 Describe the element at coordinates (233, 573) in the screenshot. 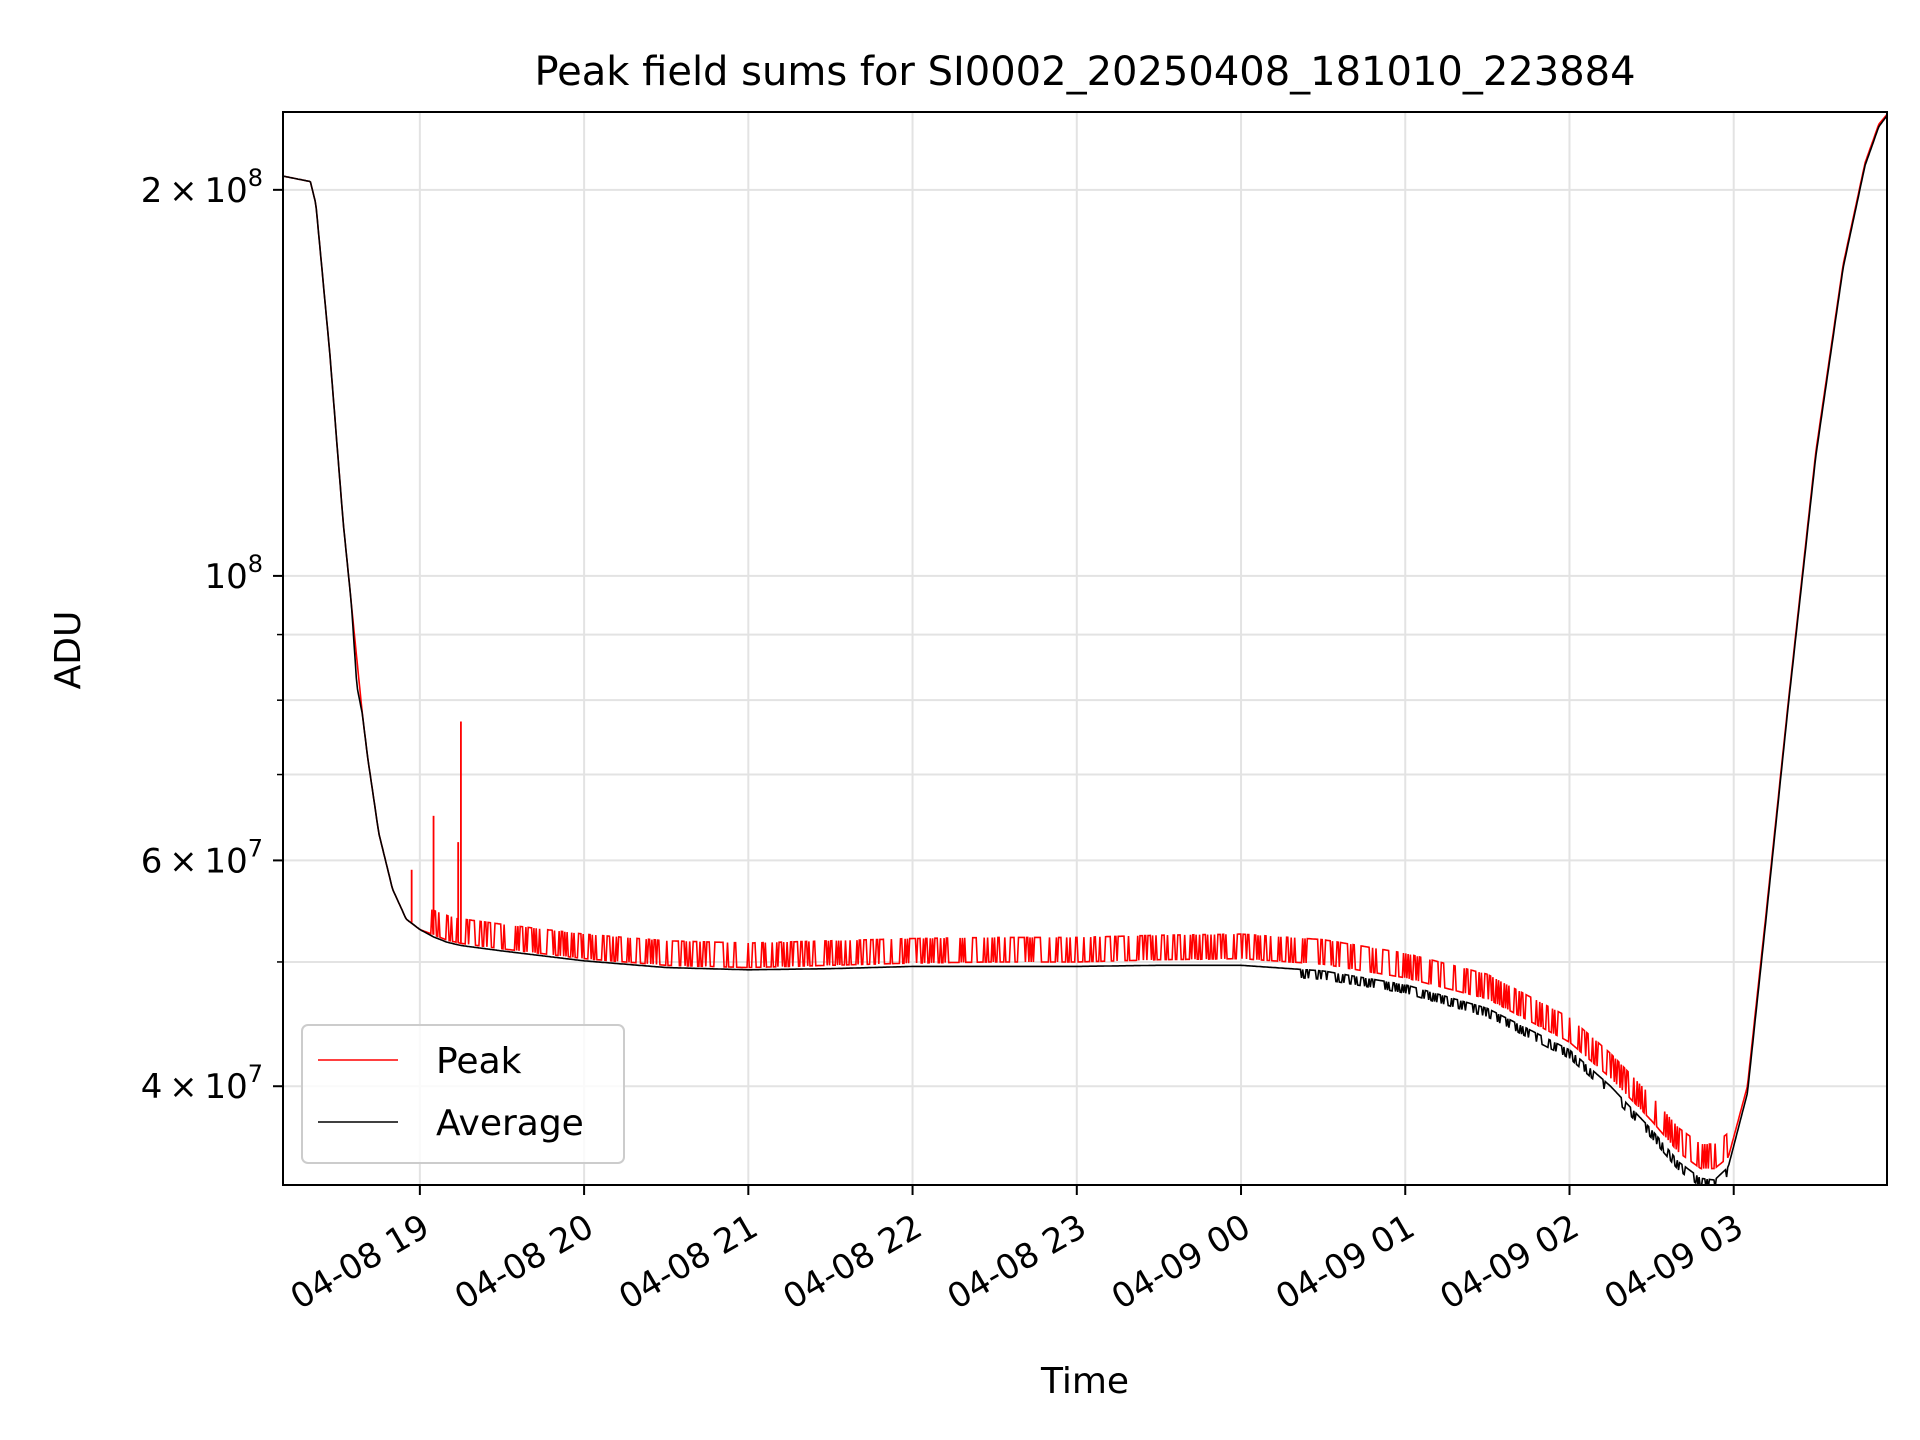

I see `y-tick-label: 108` at that location.